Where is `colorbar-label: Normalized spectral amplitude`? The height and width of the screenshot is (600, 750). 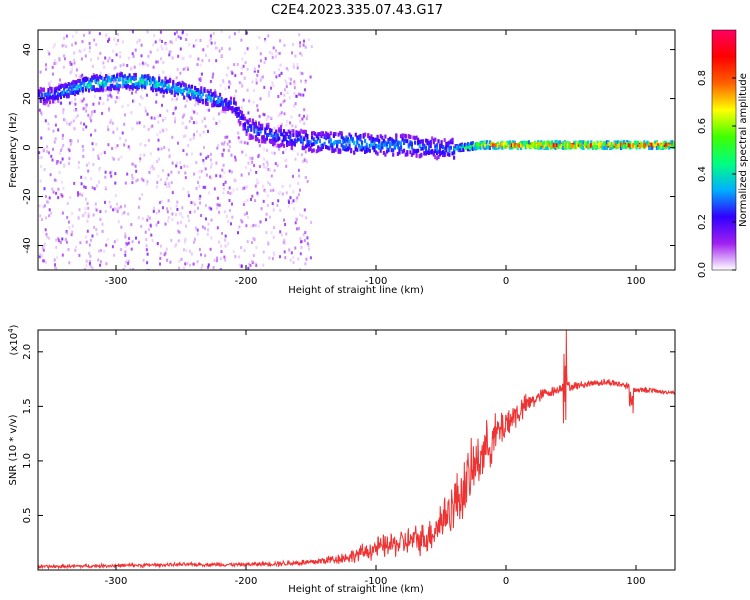 colorbar-label: Normalized spectral amplitude is located at coordinates (743, 150).